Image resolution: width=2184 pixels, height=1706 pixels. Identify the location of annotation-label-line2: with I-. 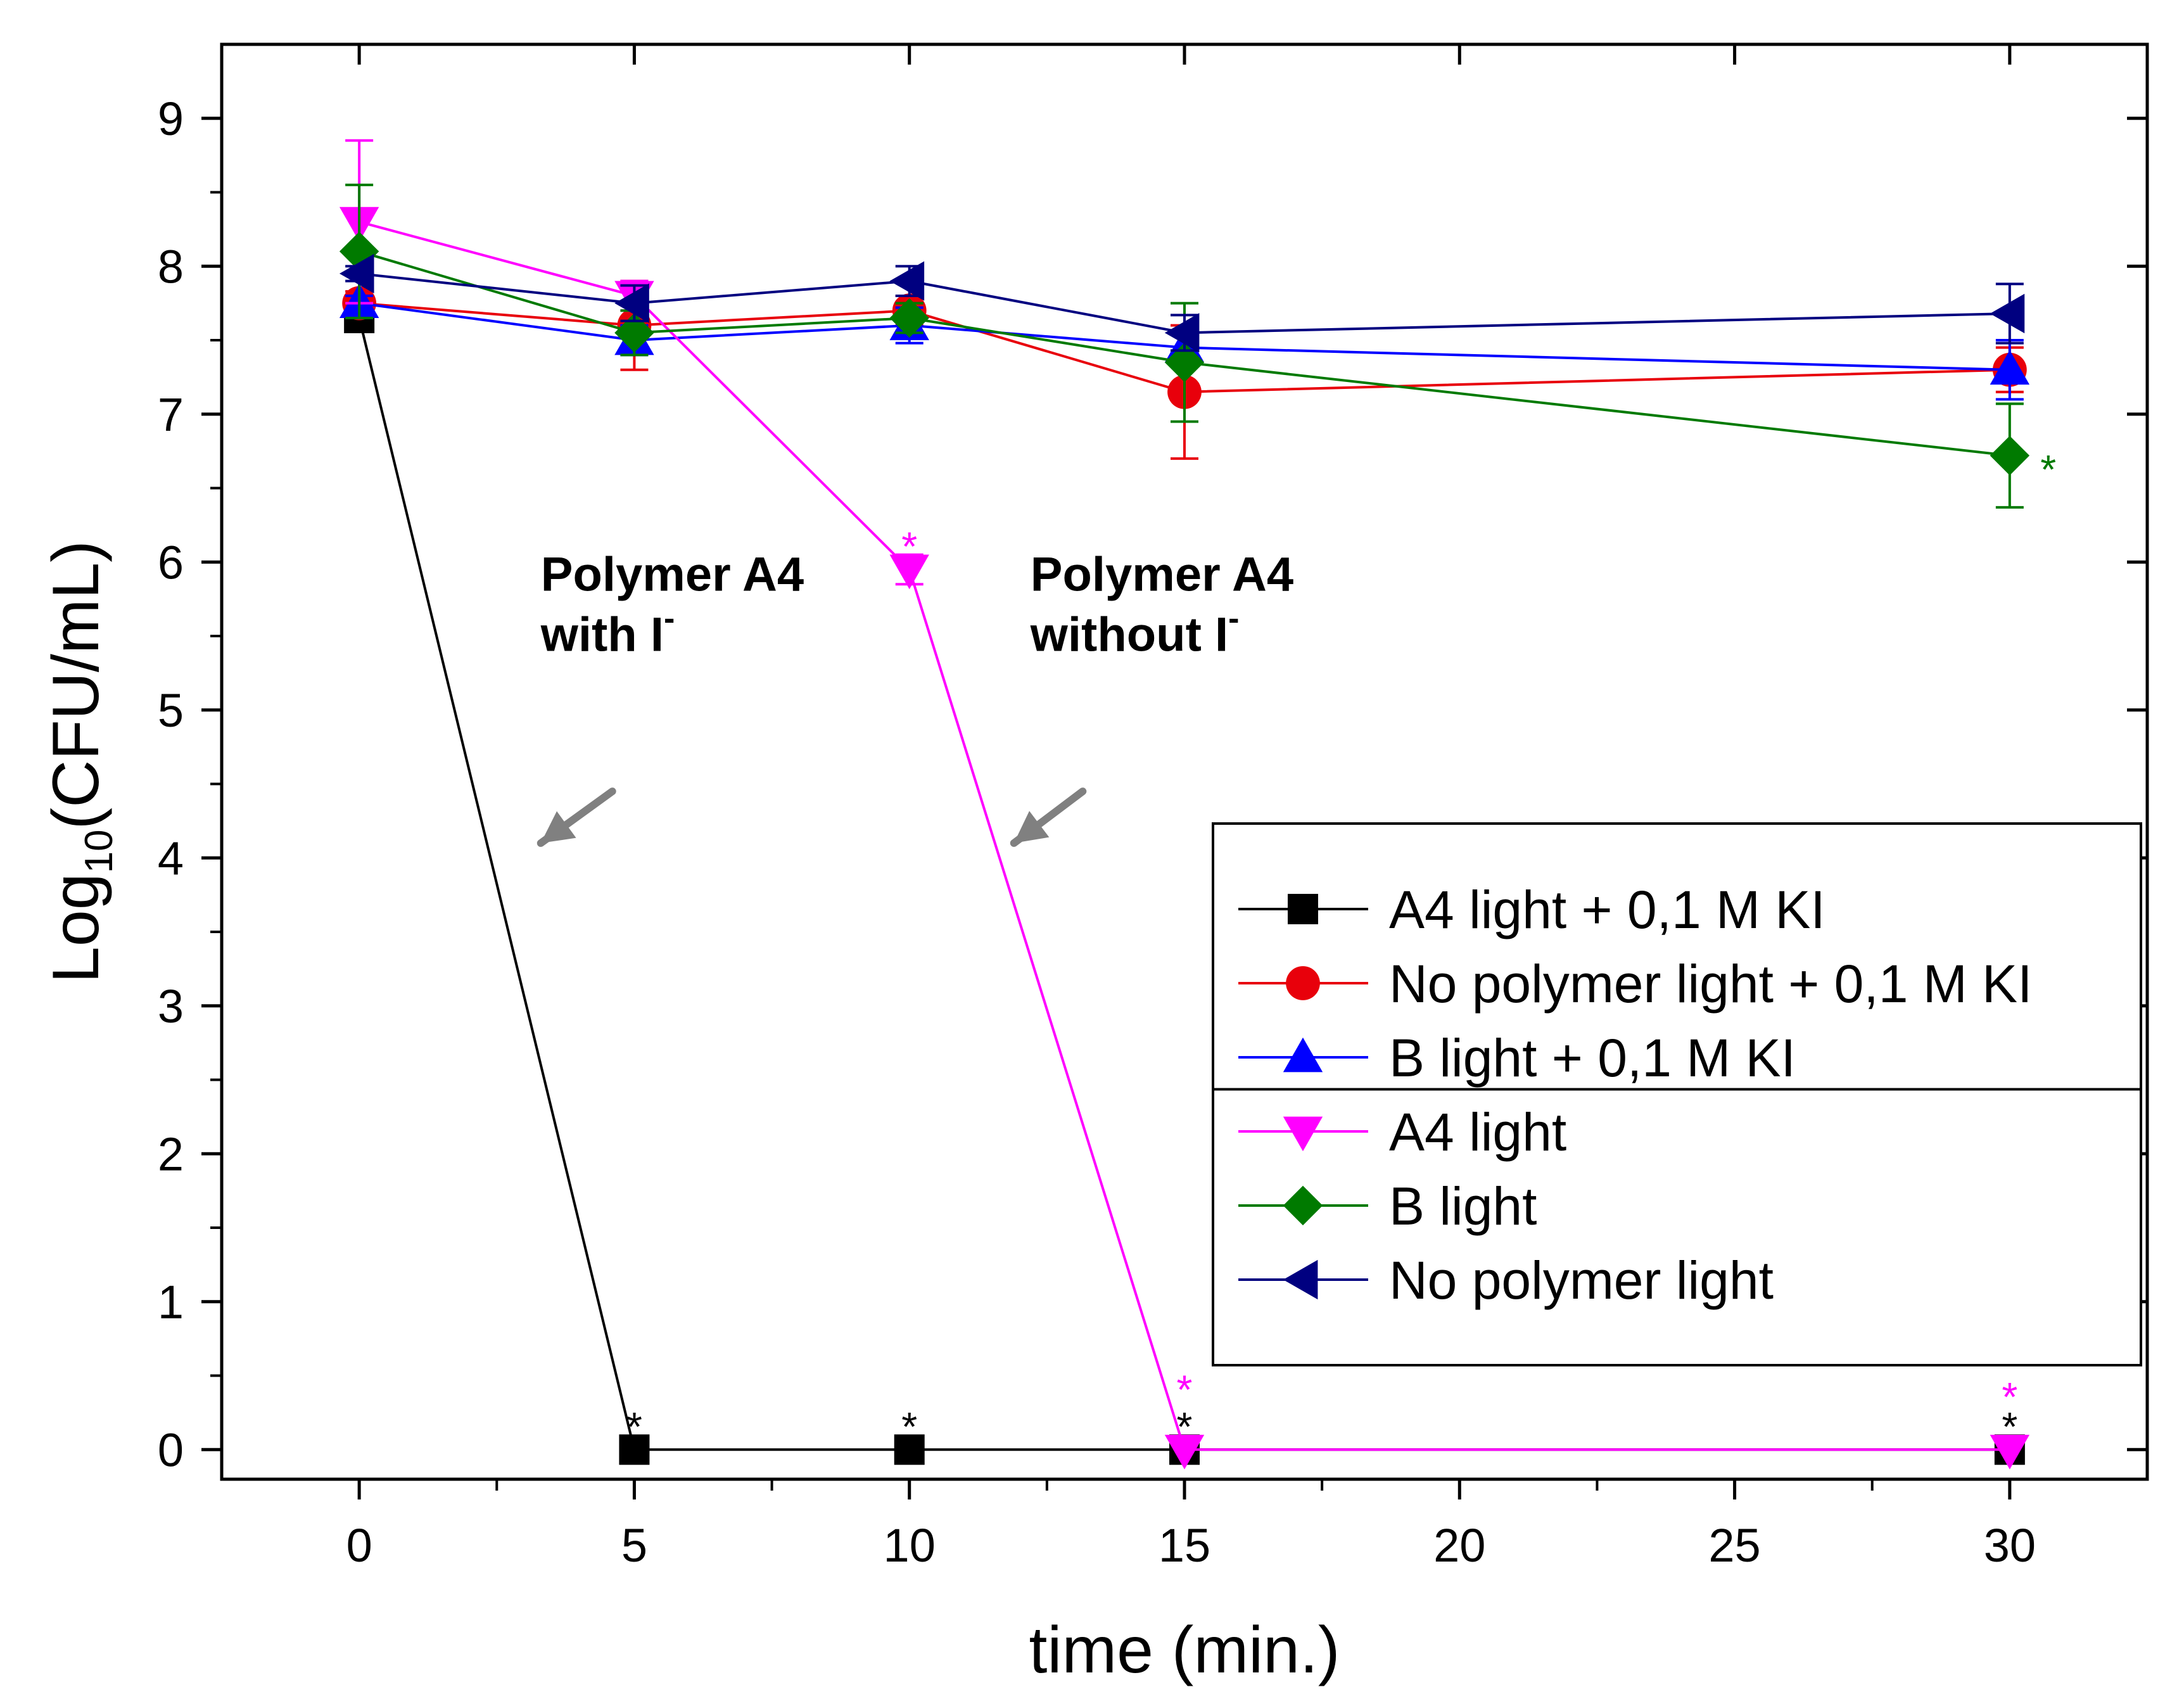
(607, 630).